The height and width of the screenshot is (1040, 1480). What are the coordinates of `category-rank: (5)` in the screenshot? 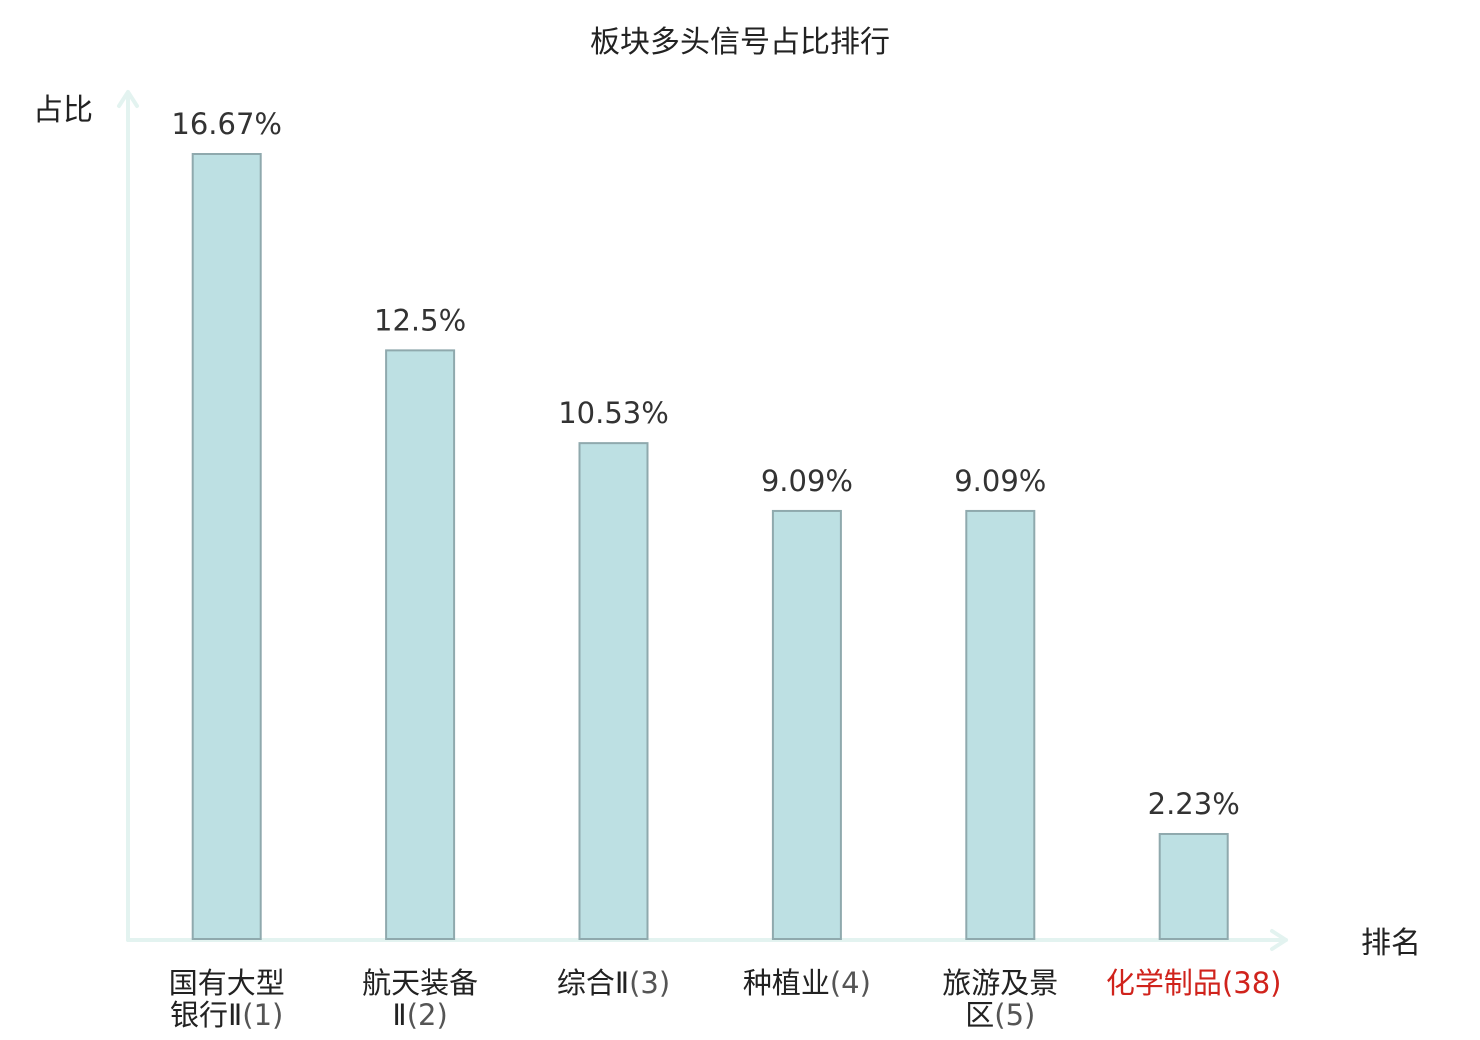 It's located at (1014, 1015).